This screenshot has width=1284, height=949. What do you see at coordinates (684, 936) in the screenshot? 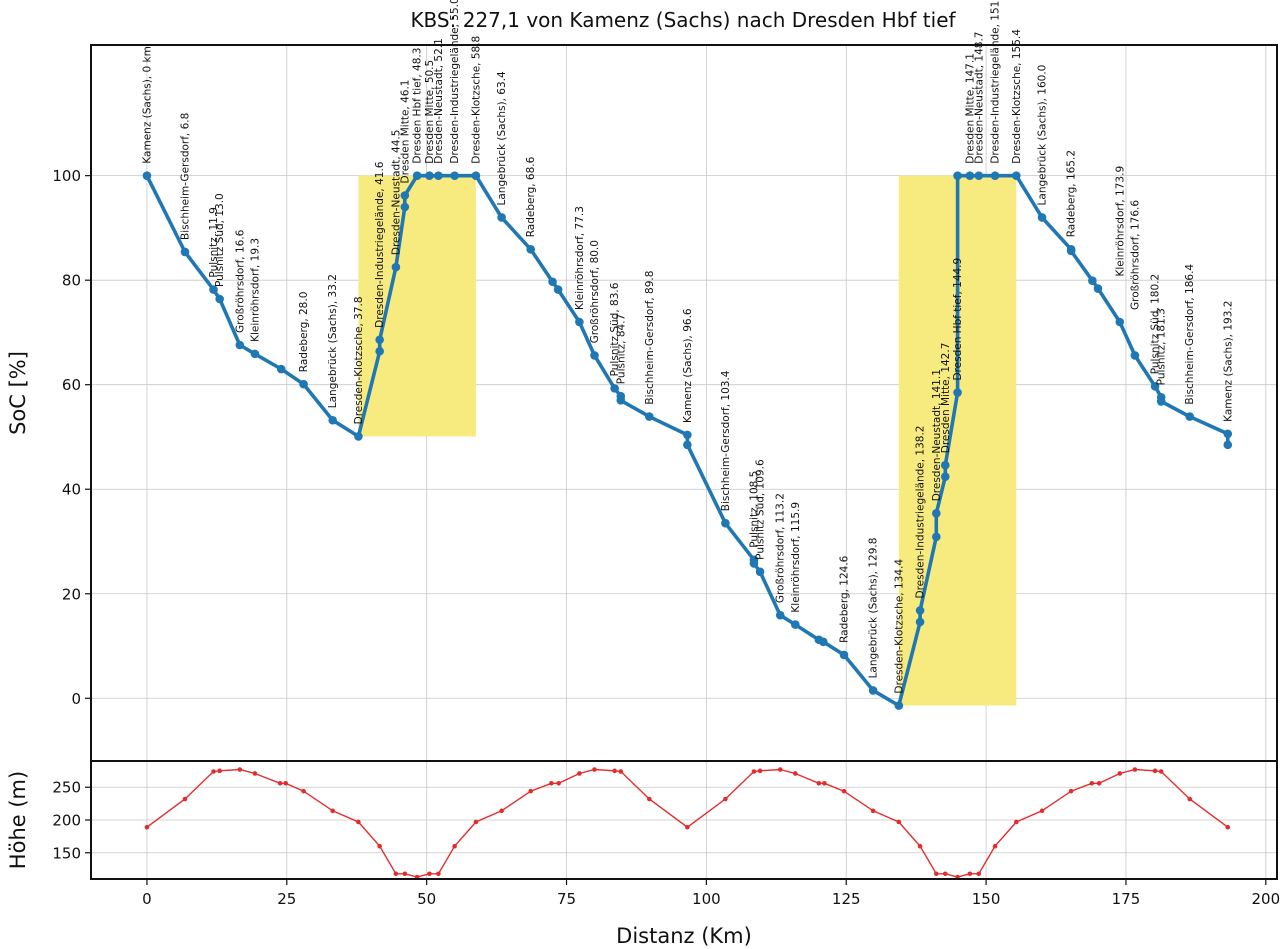
I see `x-axis-title: Distanz (Km)` at bounding box center [684, 936].